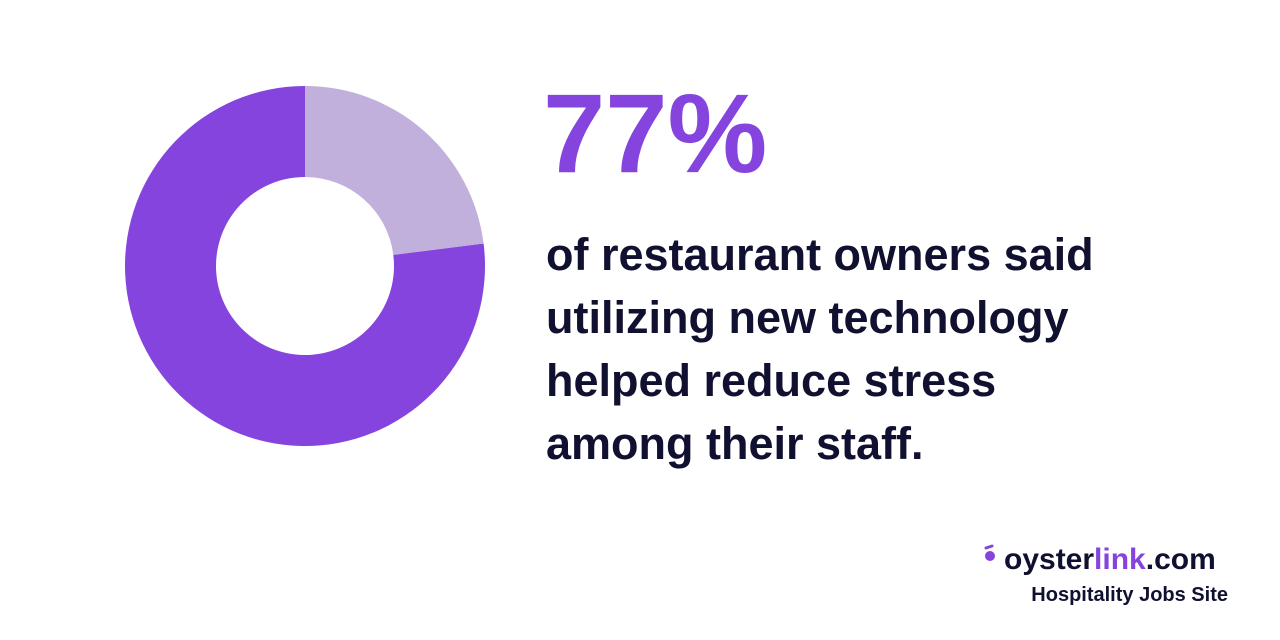 The image size is (1280, 640). Describe the element at coordinates (1049, 559) in the screenshot. I see `logo-part: oyster` at that location.